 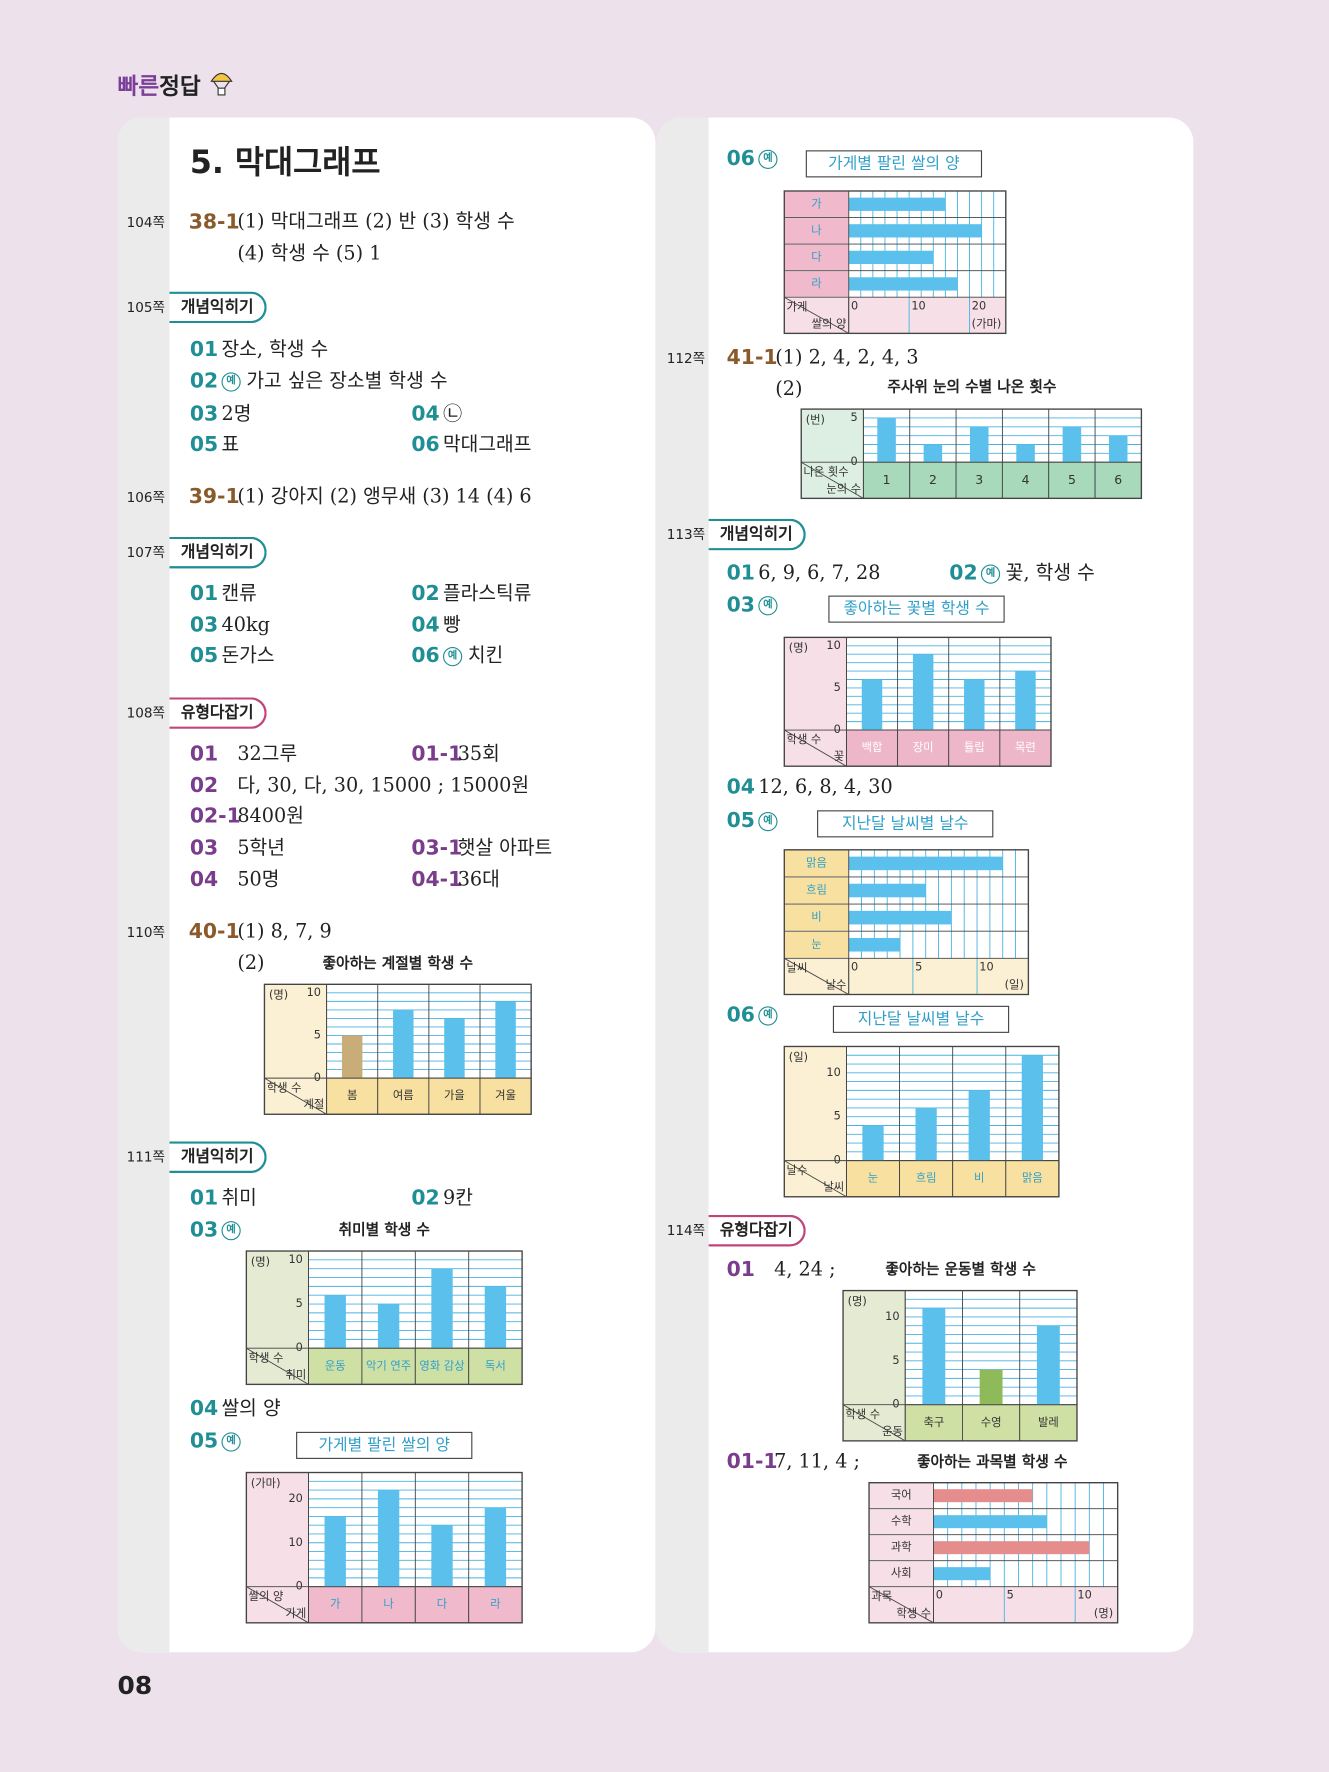 I want to click on chart-title: 좋아하는 꽃별 학생 수, so click(x=916, y=609).